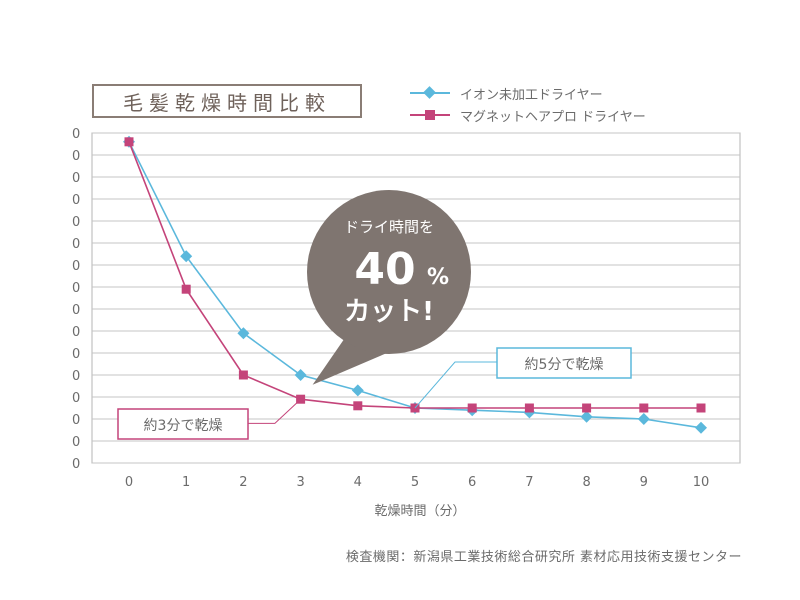  What do you see at coordinates (358, 482) in the screenshot?
I see `x-tick-label: 4` at bounding box center [358, 482].